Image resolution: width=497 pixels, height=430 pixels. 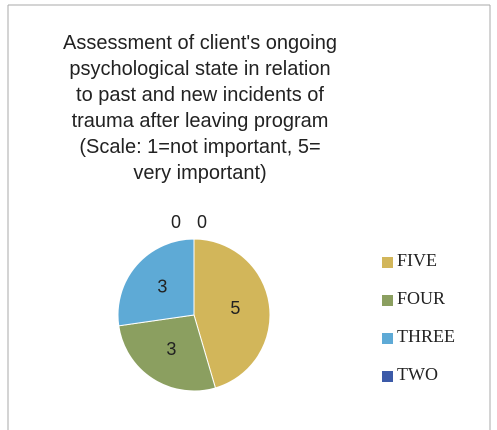 What do you see at coordinates (421, 298) in the screenshot?
I see `legend-label: FOUR` at bounding box center [421, 298].